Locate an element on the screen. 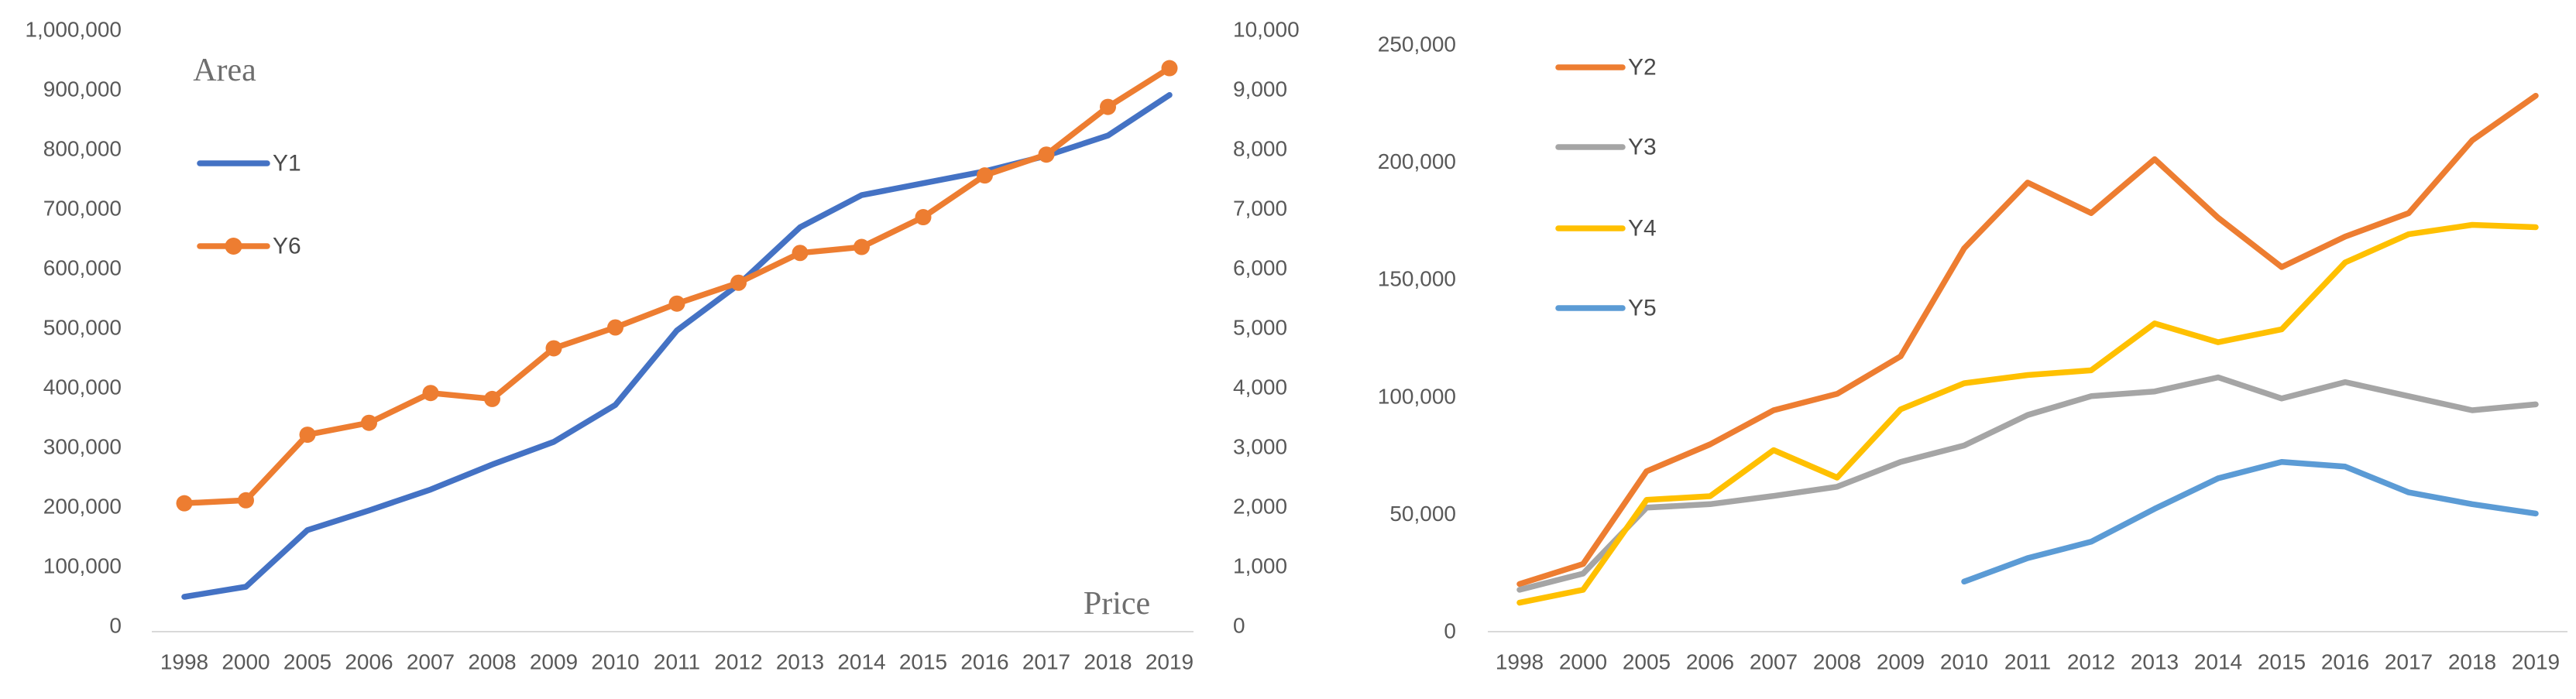 The height and width of the screenshot is (699, 2576). multi-line-chart-x-tick-label: 2015 is located at coordinates (2282, 662).